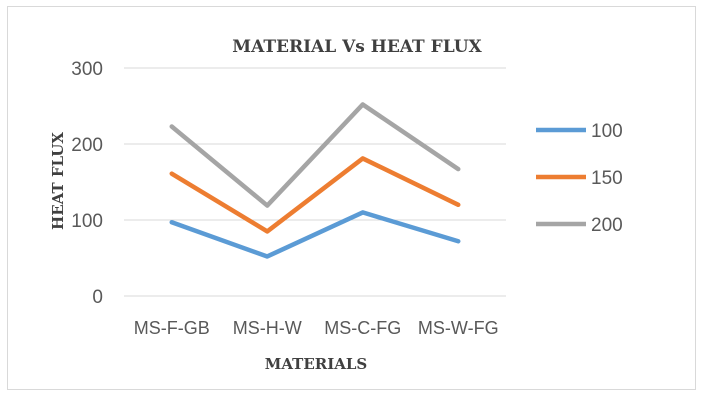  What do you see at coordinates (458, 328) in the screenshot?
I see `x-category-label: MS-W-FG` at bounding box center [458, 328].